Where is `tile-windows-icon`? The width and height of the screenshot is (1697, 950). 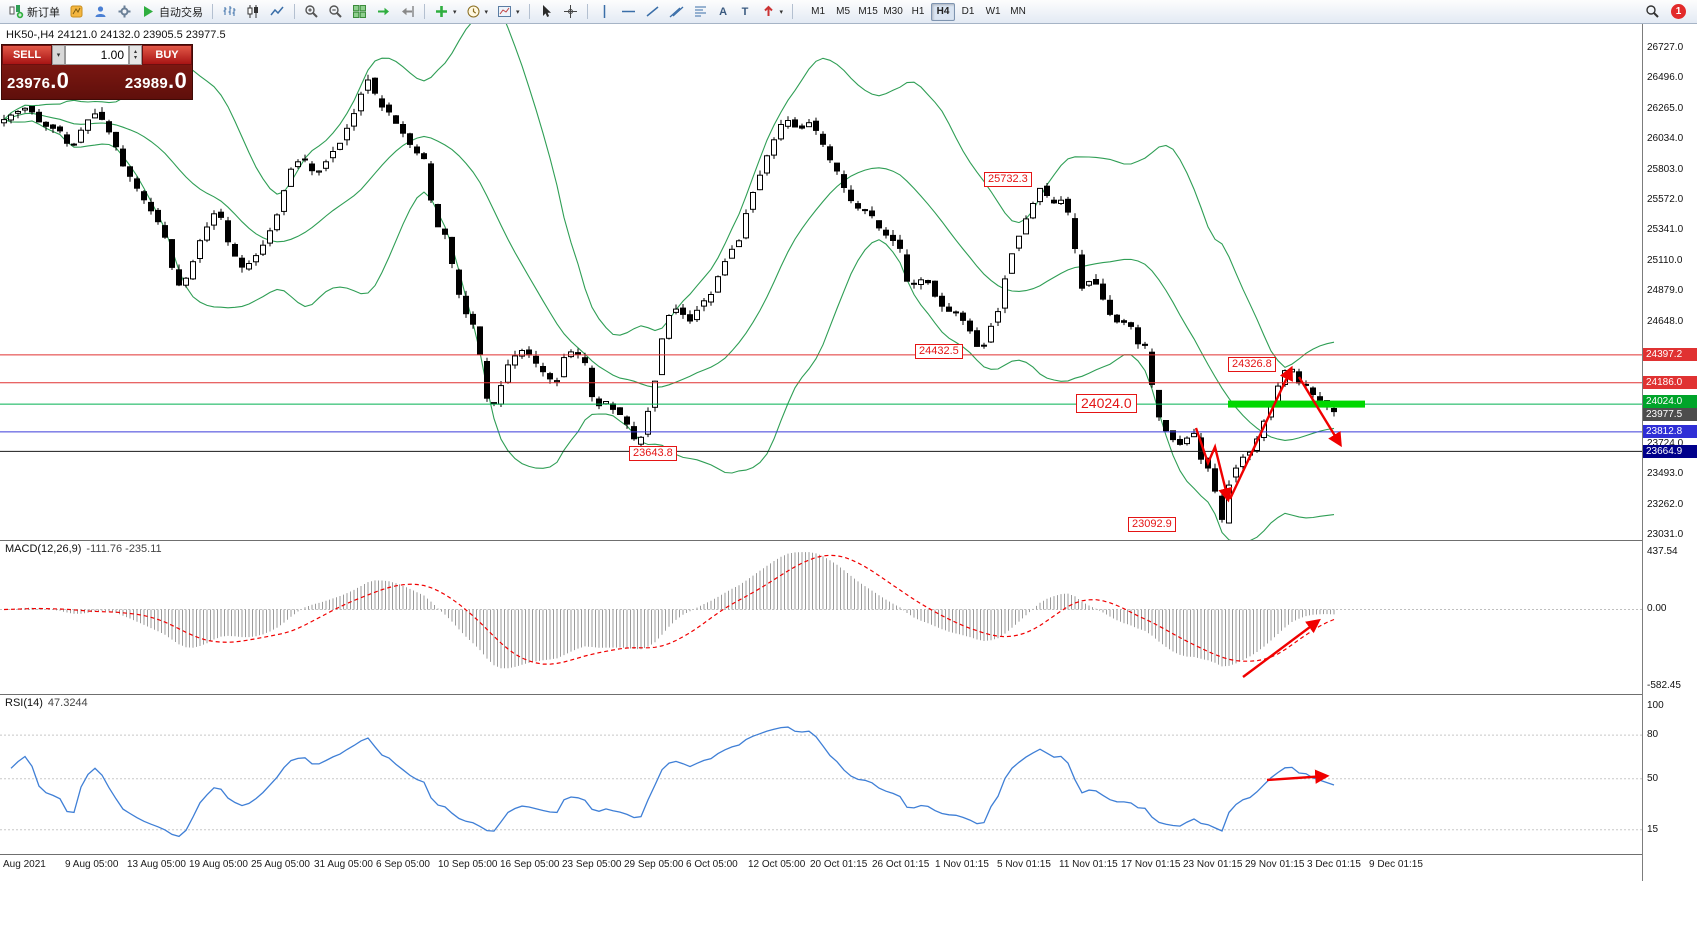
tile-windows-icon is located at coordinates (359, 11).